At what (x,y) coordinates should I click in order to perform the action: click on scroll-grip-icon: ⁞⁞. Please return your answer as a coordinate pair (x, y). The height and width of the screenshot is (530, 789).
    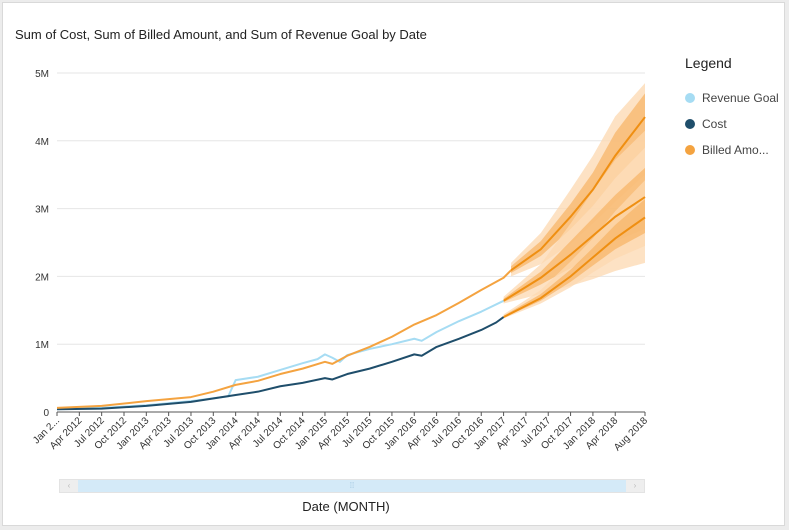
    Looking at the image, I should click on (352, 485).